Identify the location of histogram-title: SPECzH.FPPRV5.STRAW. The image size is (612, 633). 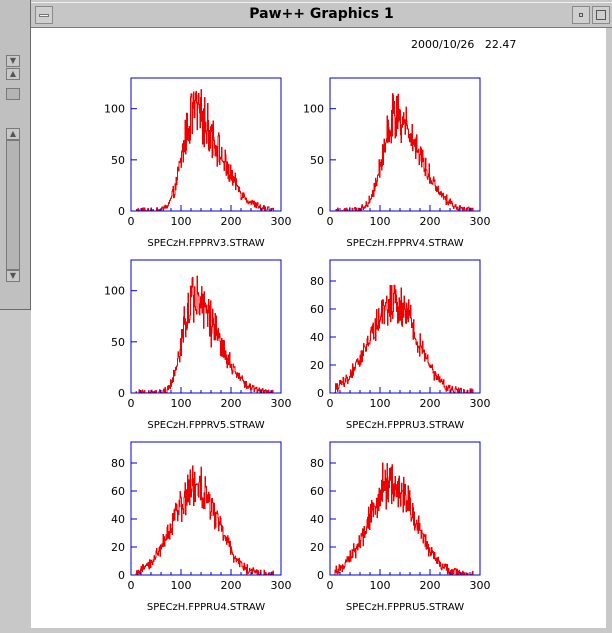
(205, 425).